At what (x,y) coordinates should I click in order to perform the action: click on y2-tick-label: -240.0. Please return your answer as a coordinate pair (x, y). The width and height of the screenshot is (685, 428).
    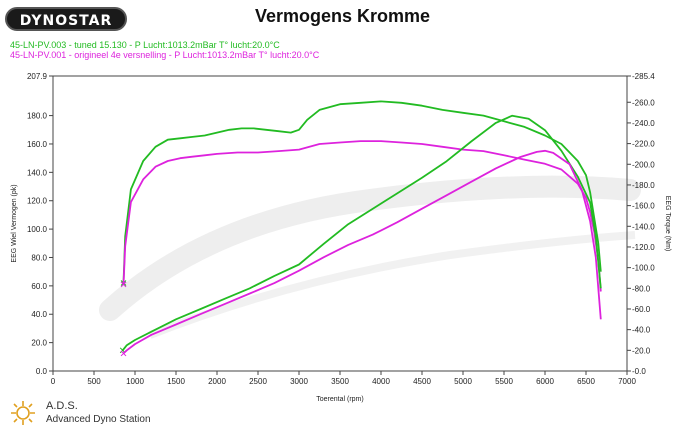
    Looking at the image, I should click on (643, 123).